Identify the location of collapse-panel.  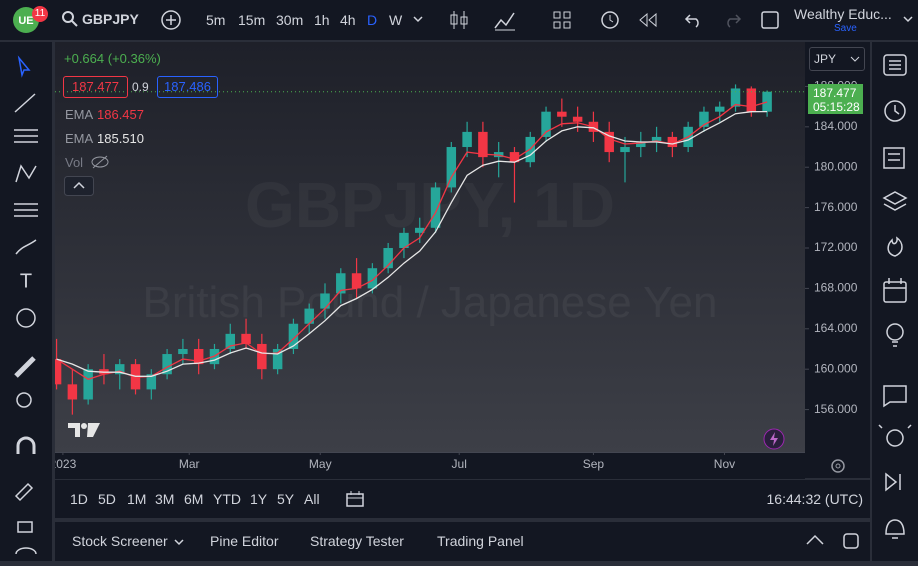
(815, 540).